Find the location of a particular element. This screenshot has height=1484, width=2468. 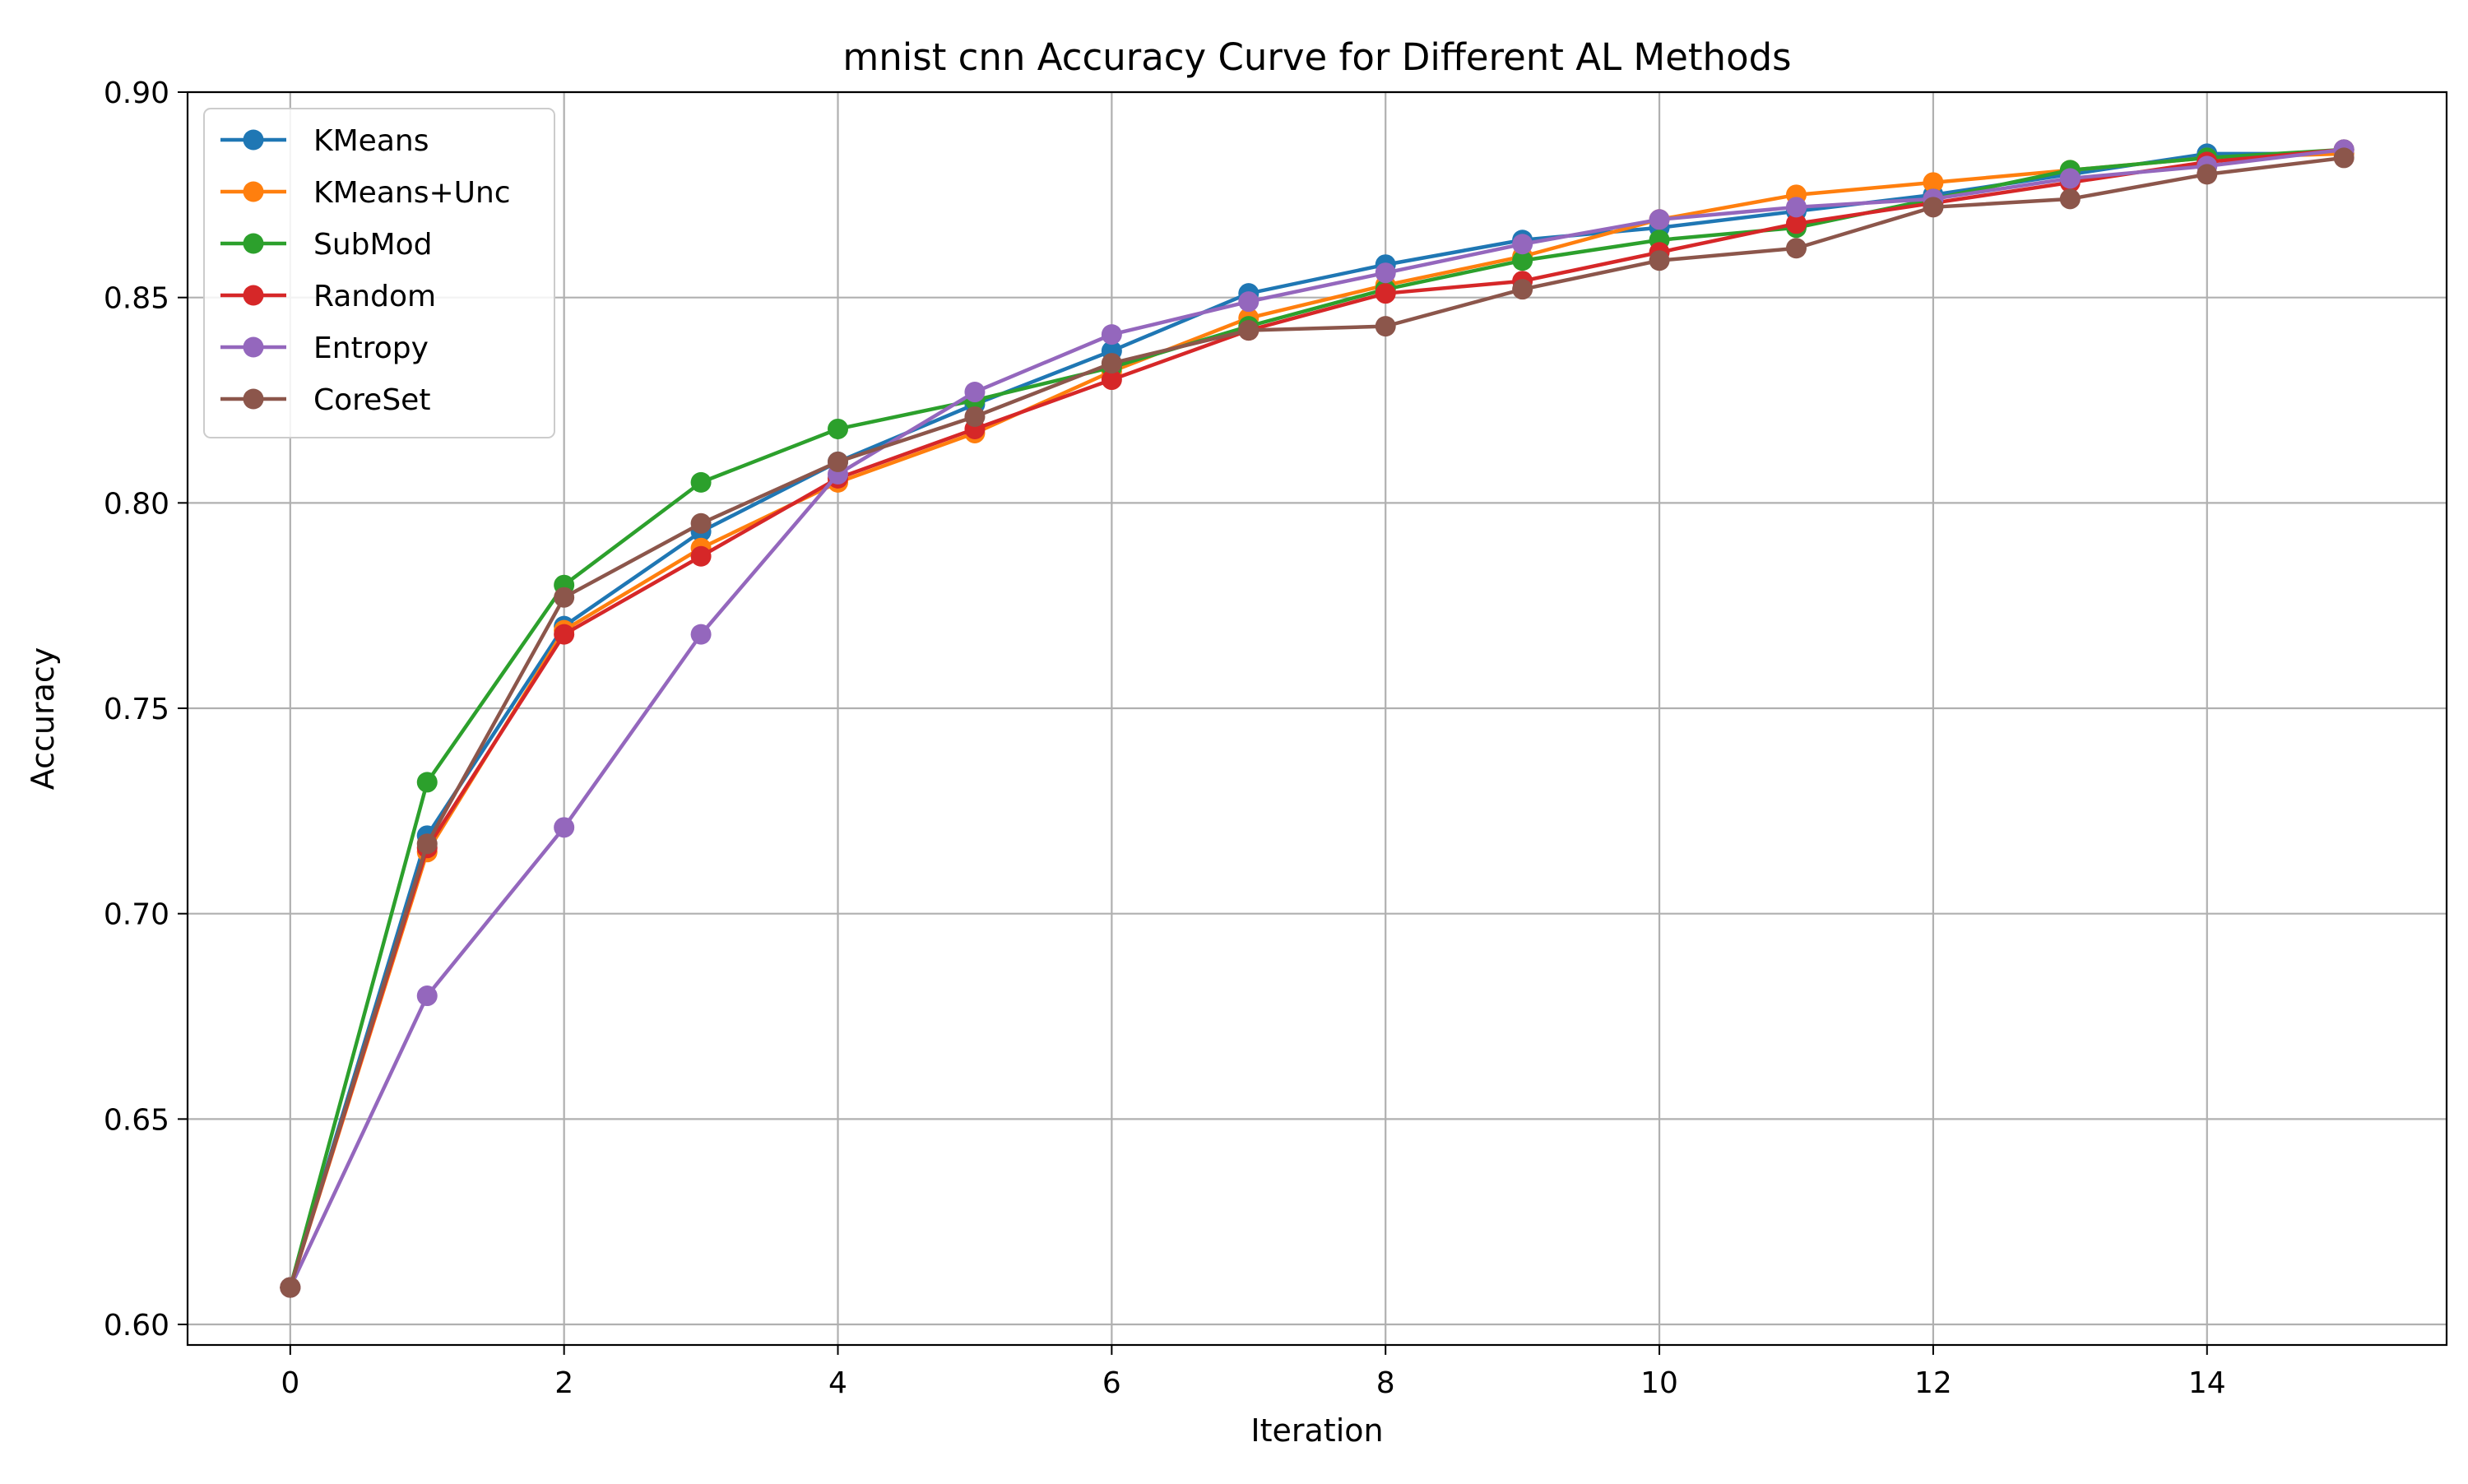

x-tick-label: 10 is located at coordinates (1659, 1383).